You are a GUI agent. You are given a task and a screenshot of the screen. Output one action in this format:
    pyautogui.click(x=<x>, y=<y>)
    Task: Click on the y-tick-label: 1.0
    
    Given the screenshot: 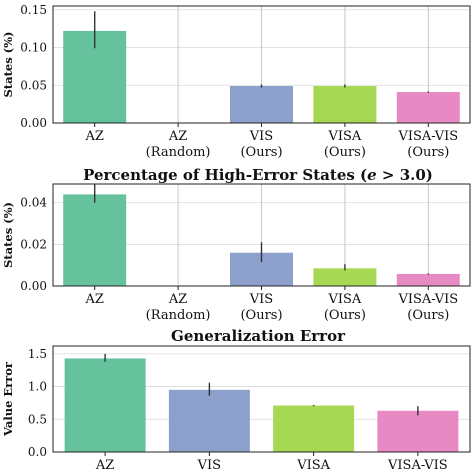 What is the action you would take?
    pyautogui.click(x=37, y=387)
    